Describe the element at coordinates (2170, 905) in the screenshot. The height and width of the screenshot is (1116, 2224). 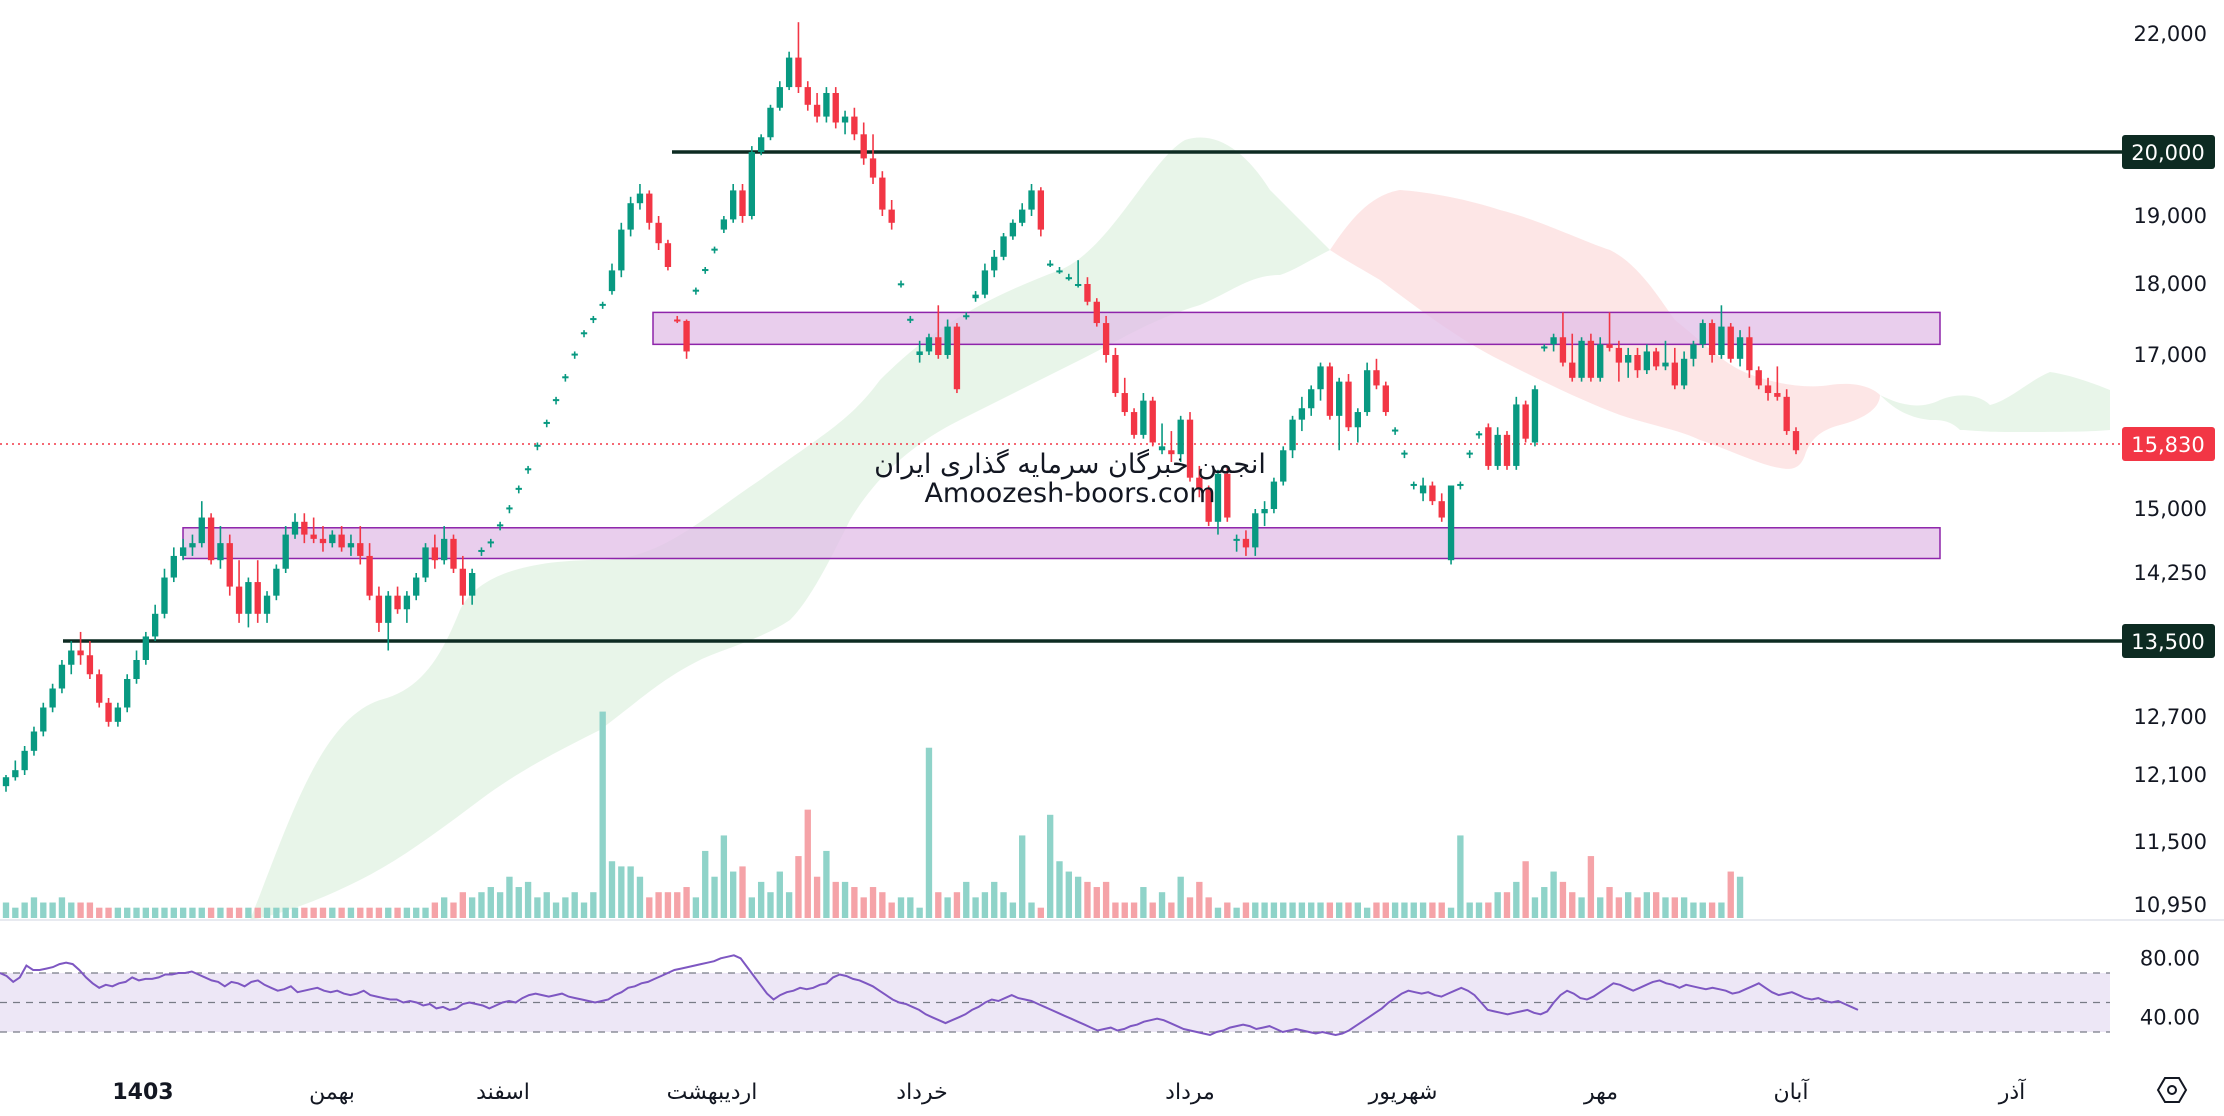
I see `price-tick-label: 10,950` at that location.